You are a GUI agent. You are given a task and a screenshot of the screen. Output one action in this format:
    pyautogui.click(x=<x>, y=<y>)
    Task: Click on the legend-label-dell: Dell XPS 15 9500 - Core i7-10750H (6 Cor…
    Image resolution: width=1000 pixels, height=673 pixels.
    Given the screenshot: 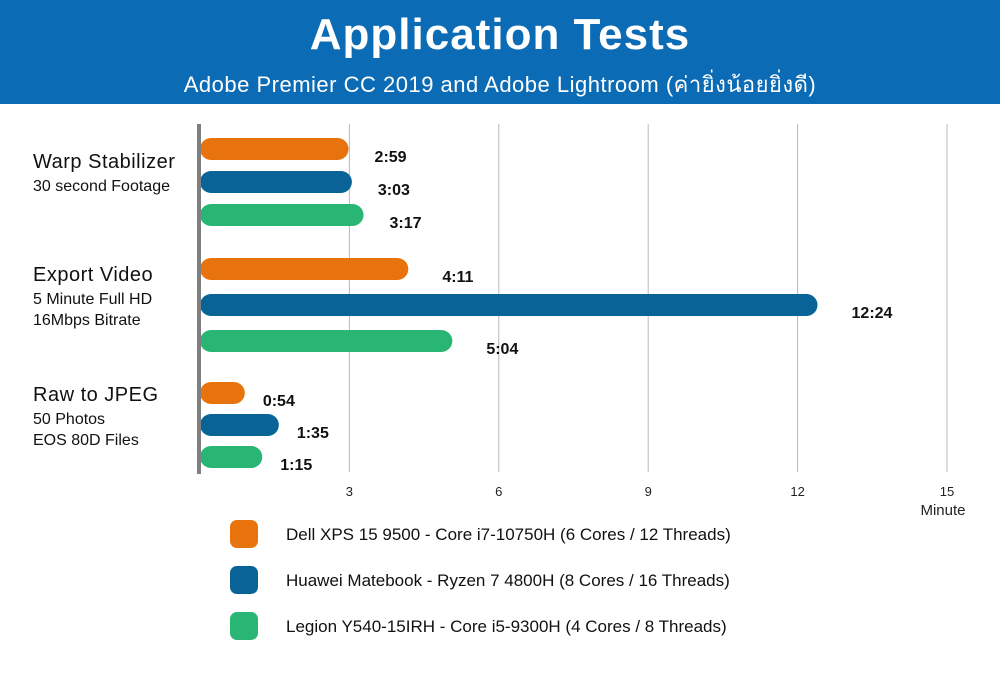 What is the action you would take?
    pyautogui.click(x=508, y=534)
    